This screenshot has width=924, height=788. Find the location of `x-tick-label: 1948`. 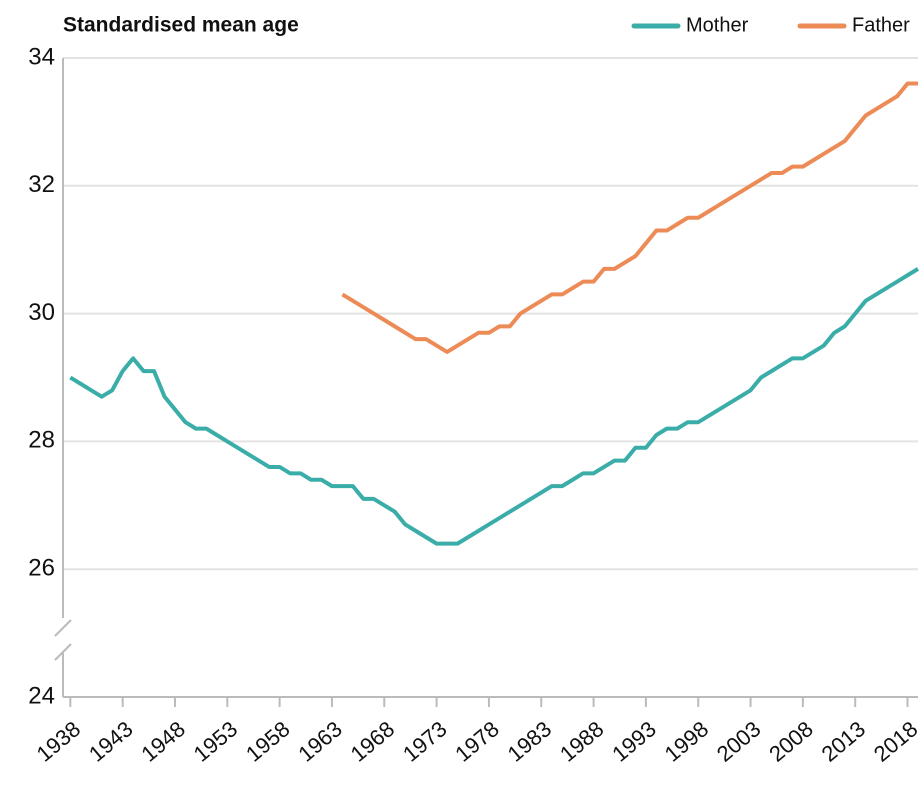

x-tick-label: 1948 is located at coordinates (163, 741).